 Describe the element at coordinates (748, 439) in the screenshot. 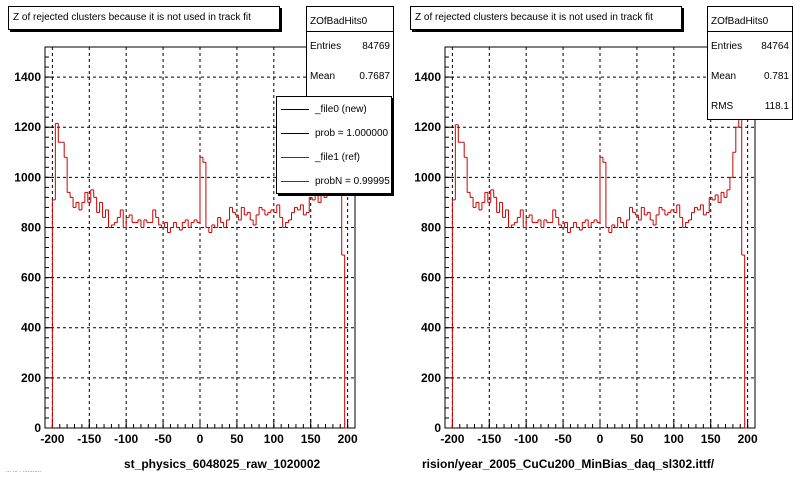

I see `right-x-tick-label-8: 200` at that location.